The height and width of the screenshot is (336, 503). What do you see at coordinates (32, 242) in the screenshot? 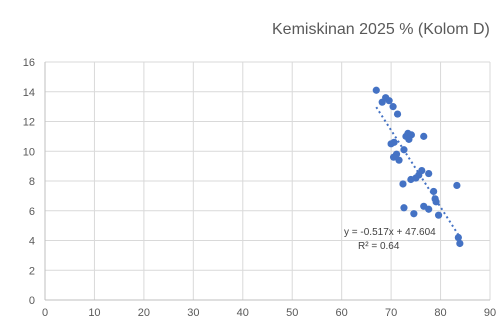
I see `y-tick-label: 4` at bounding box center [32, 242].